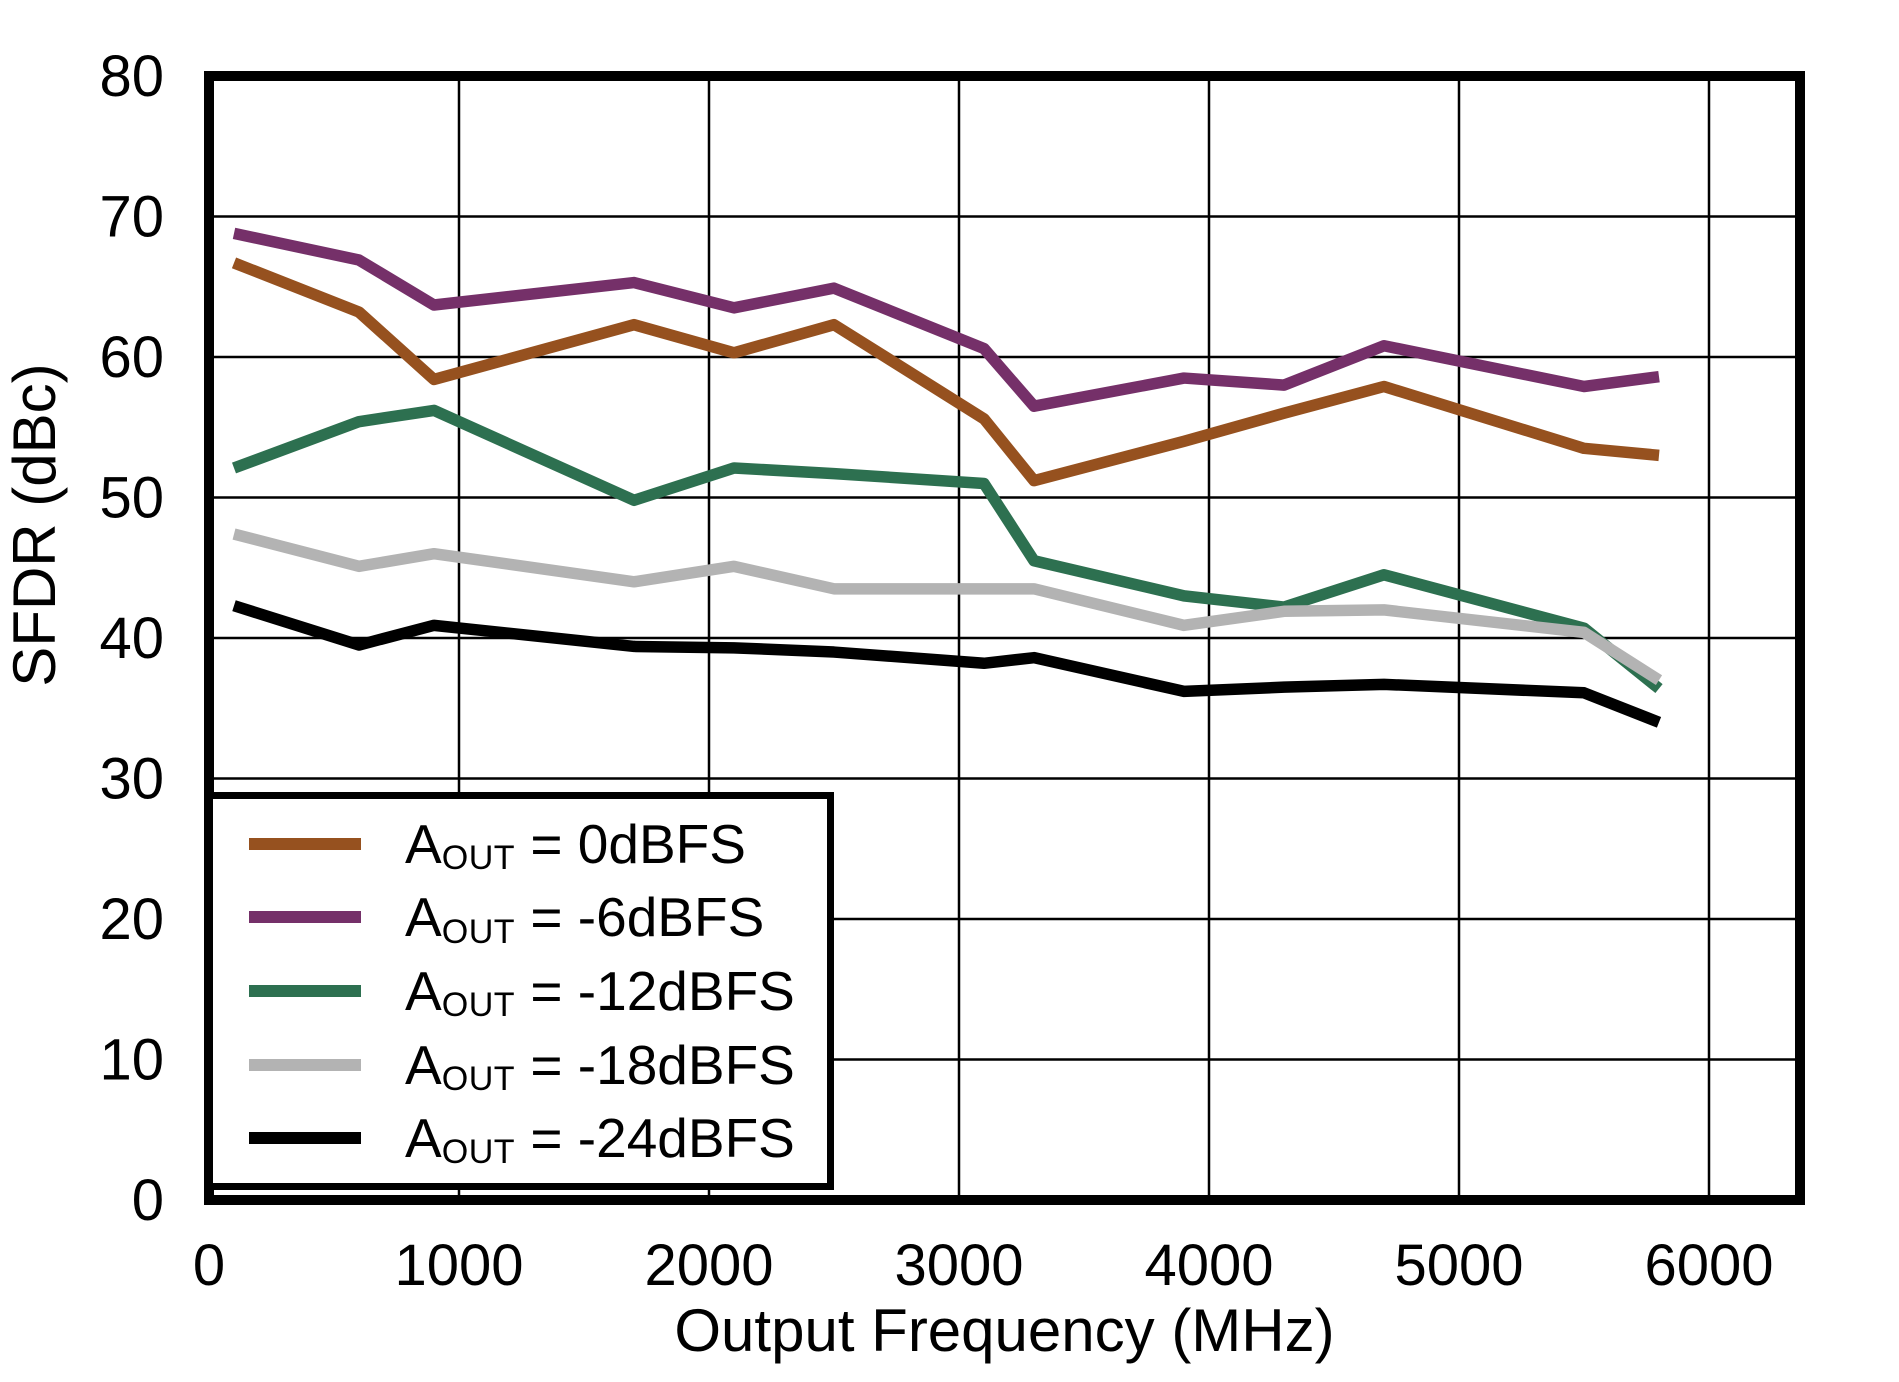 The image size is (1899, 1382). Describe the element at coordinates (131, 779) in the screenshot. I see `y-tick-label: 30` at that location.